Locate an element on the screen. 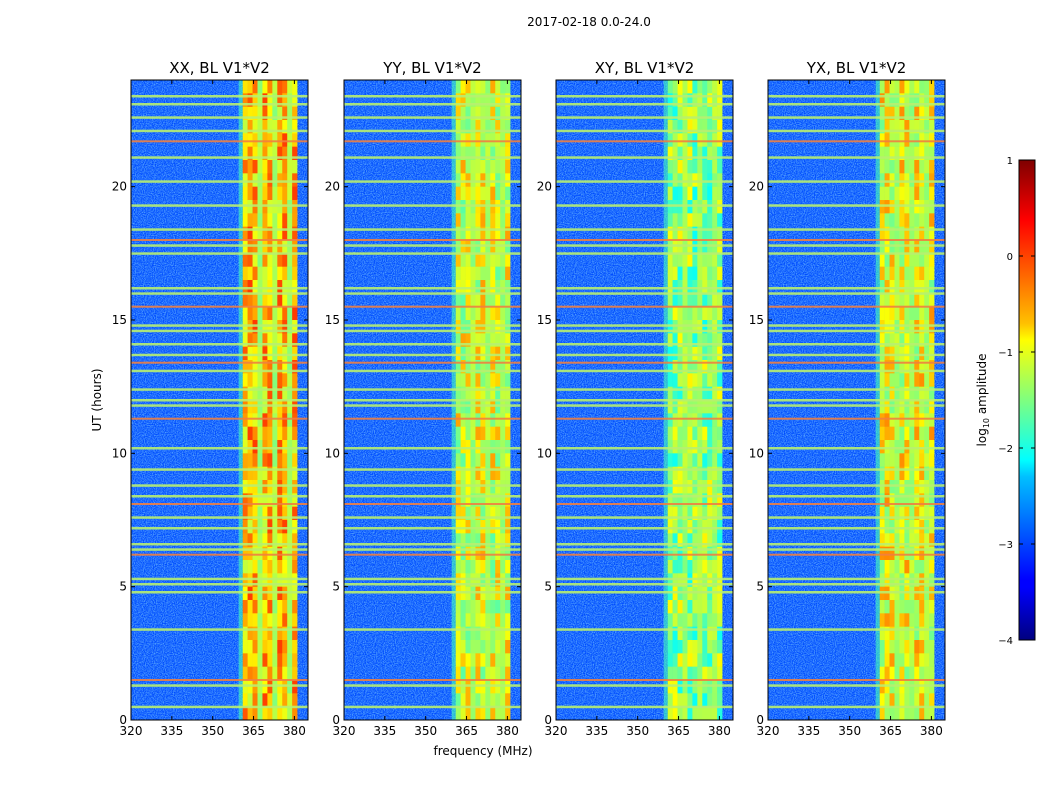 Image resolution: width=1050 pixels, height=800 pixels. panel-title: YY, BL V1*V2 is located at coordinates (431, 68).